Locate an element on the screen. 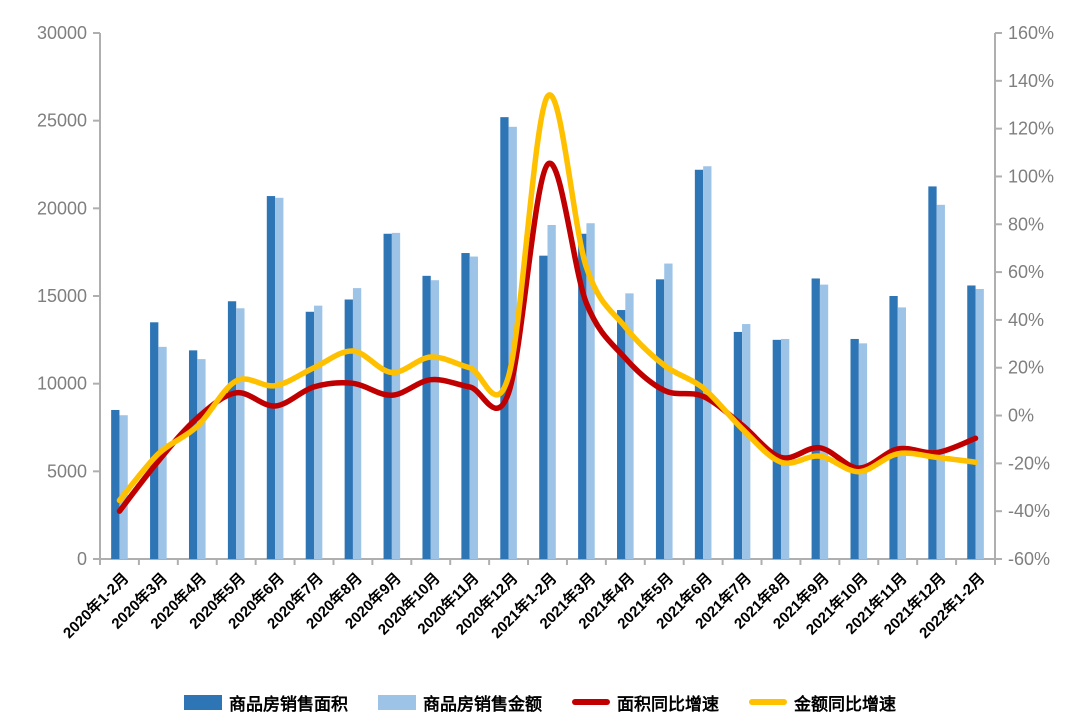 This screenshot has width=1080, height=726. legend-label: 面积同比增速 is located at coordinates (668, 704).